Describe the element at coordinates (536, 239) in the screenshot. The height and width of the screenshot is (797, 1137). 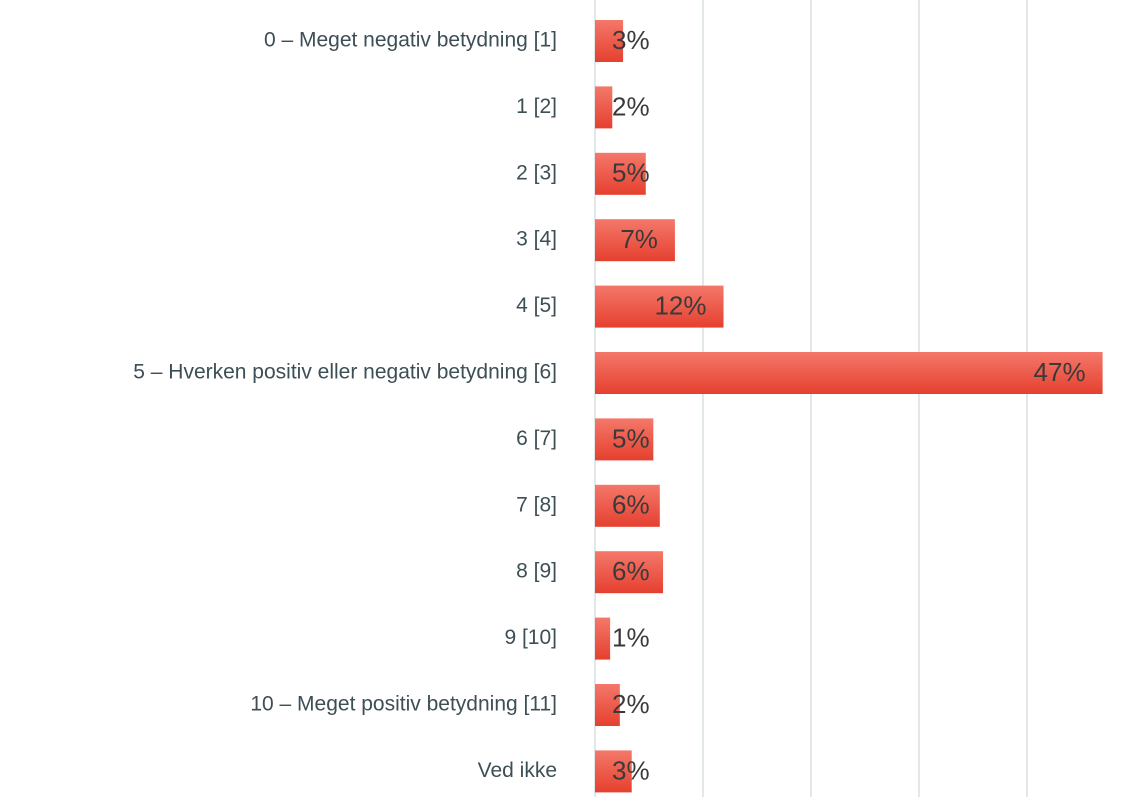
I see `category-label: 3 [4]` at that location.